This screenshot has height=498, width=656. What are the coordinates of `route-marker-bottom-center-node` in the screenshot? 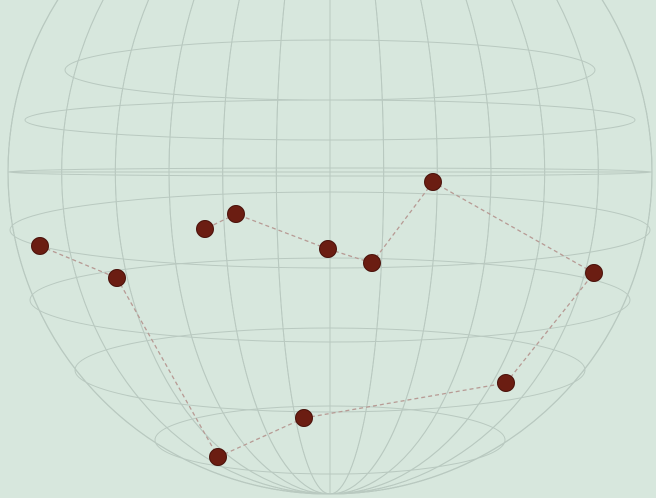 It's located at (304, 418).